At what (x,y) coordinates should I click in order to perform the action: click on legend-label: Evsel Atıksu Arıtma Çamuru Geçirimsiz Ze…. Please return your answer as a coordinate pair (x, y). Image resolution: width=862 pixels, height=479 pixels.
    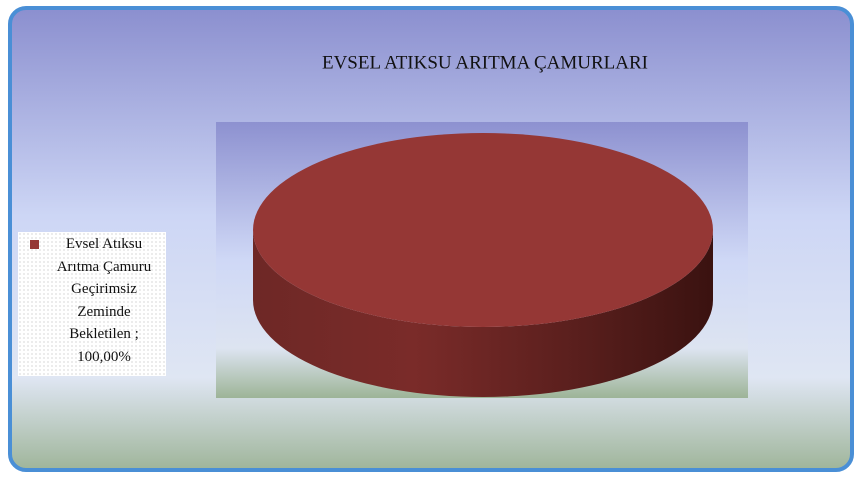
    Looking at the image, I should click on (104, 289).